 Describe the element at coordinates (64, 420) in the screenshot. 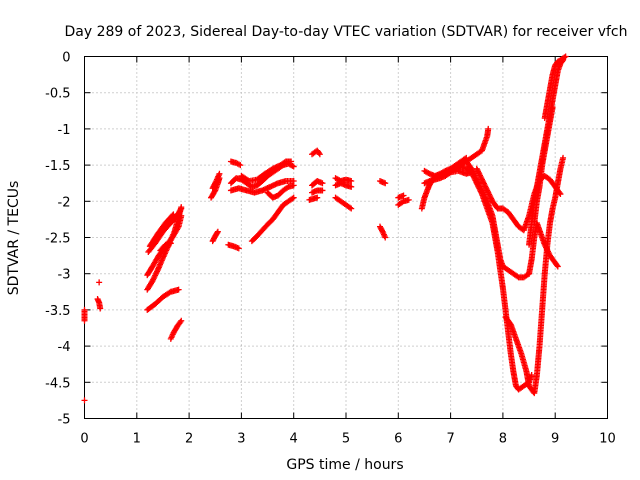

I see `y-tick-label: -5` at that location.